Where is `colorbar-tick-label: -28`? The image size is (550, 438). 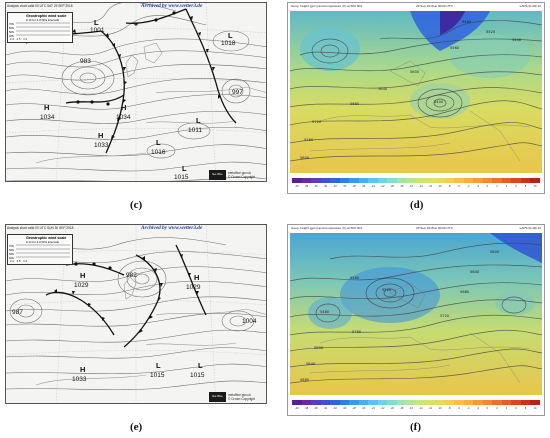
colorbar-tick-label: -28 is located at coordinates (354, 408).